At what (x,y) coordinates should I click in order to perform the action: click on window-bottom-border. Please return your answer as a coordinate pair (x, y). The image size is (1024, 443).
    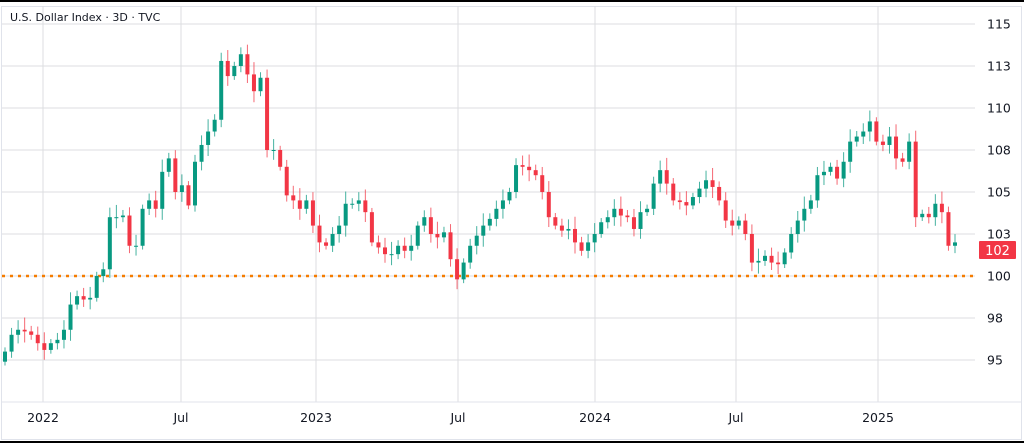
    Looking at the image, I should click on (512, 442).